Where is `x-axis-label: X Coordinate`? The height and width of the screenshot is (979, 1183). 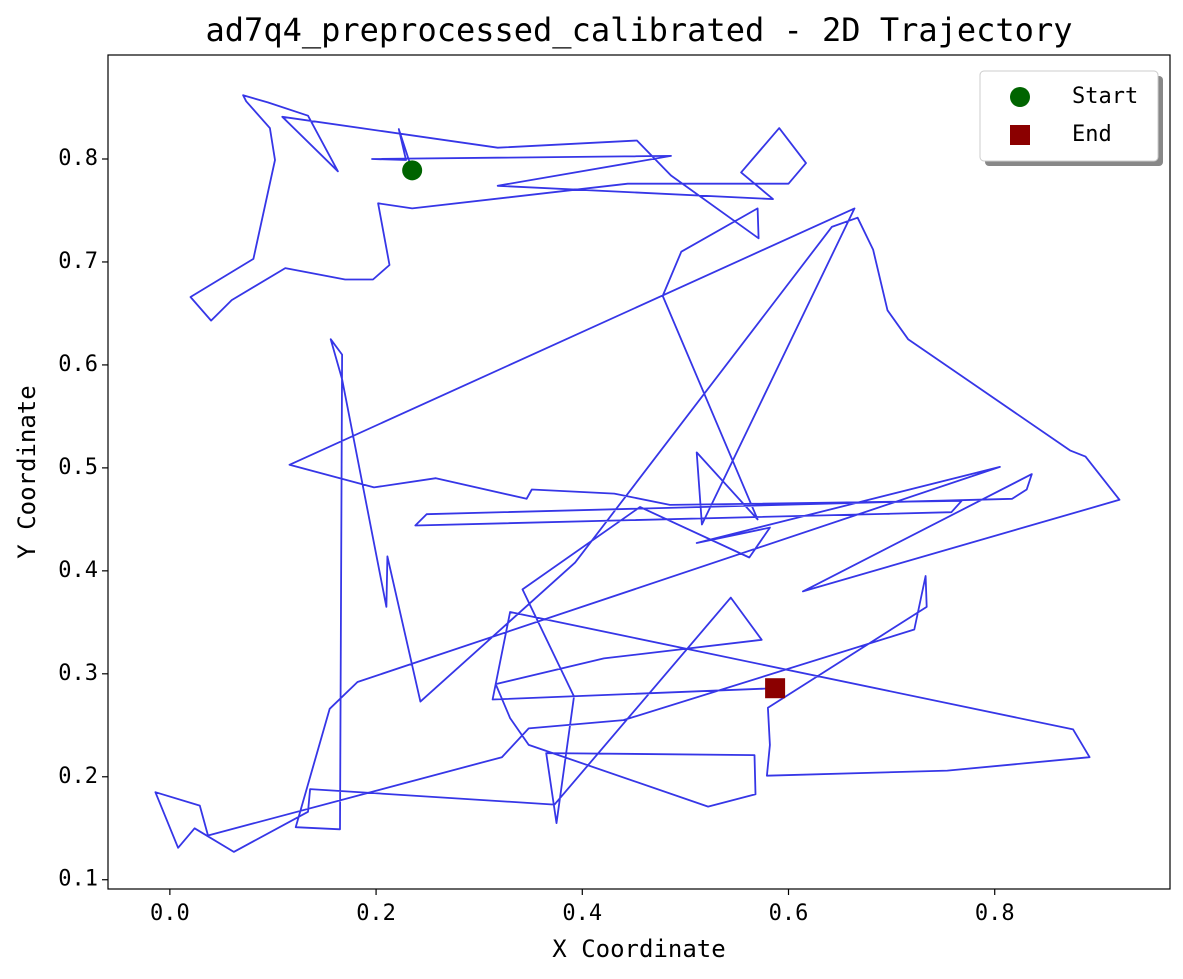
x-axis-label: X Coordinate is located at coordinates (638, 949).